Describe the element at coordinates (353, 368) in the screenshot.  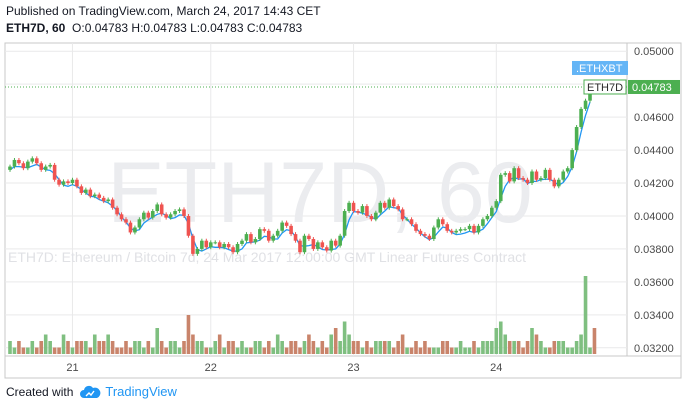
I see `time-tick-label: 23` at that location.